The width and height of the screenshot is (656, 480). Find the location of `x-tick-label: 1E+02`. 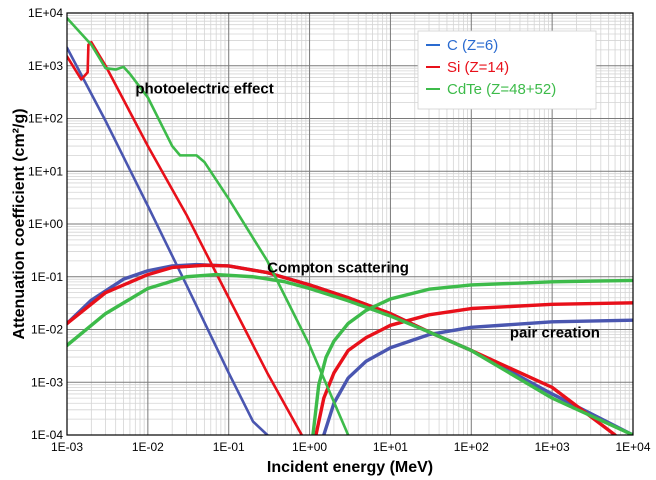

x-tick-label: 1E+02 is located at coordinates (471, 447).